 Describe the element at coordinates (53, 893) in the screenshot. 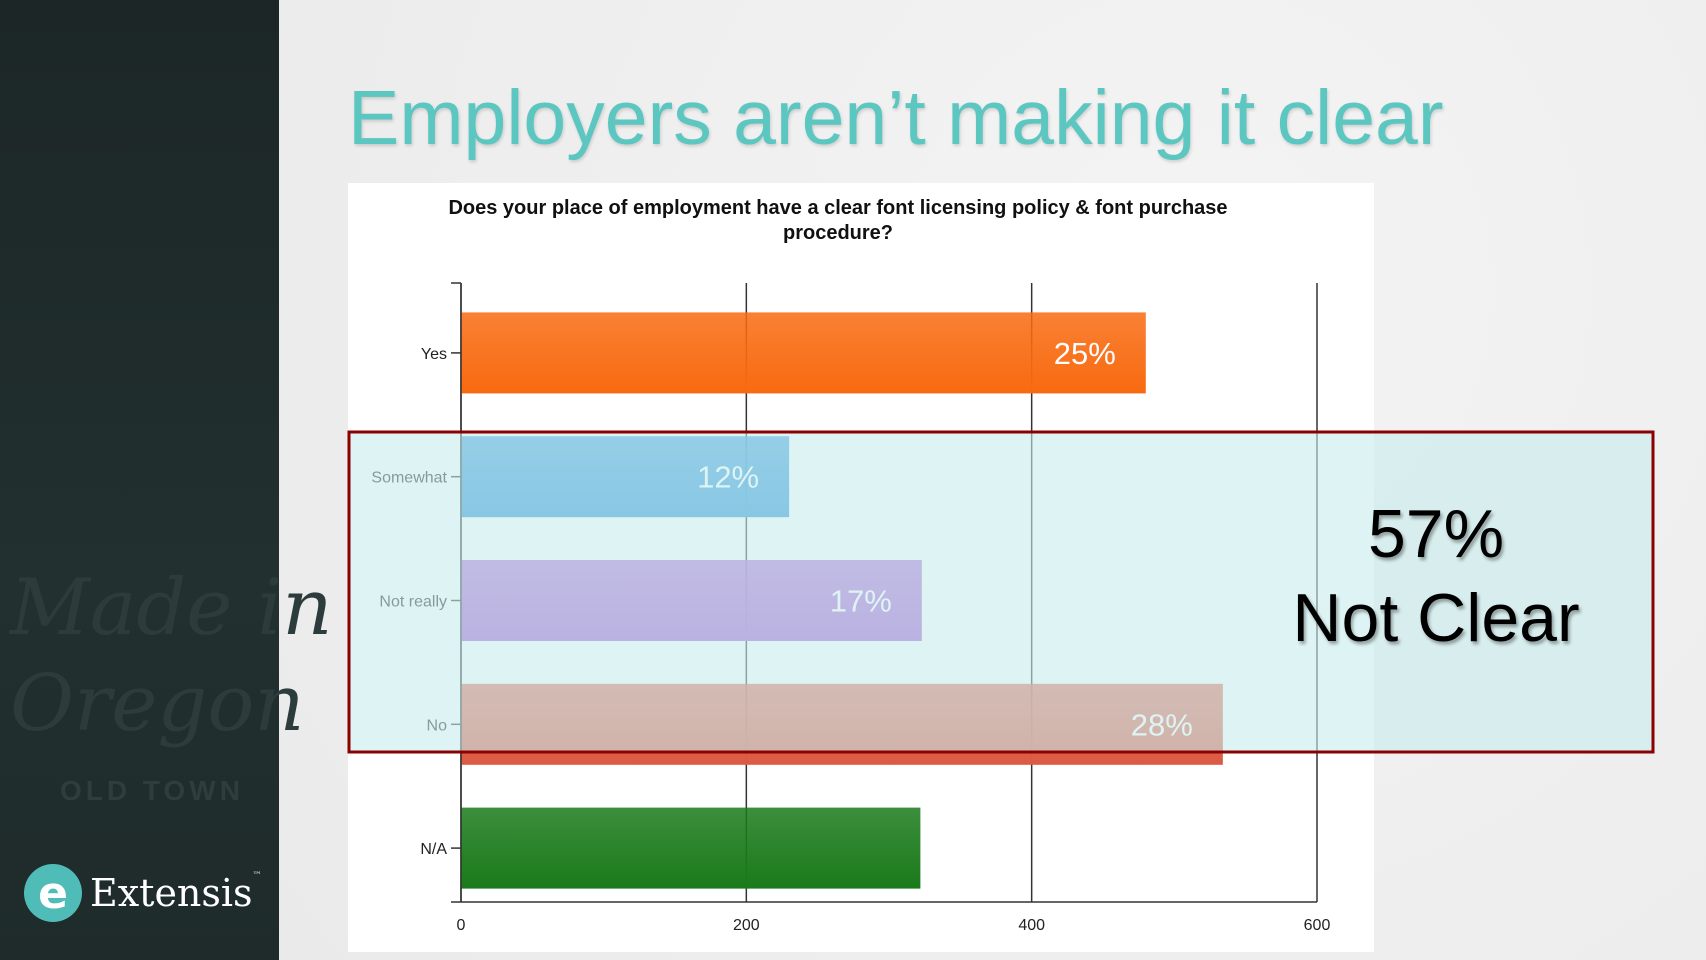

I see `extensis-logo-icon: e` at that location.